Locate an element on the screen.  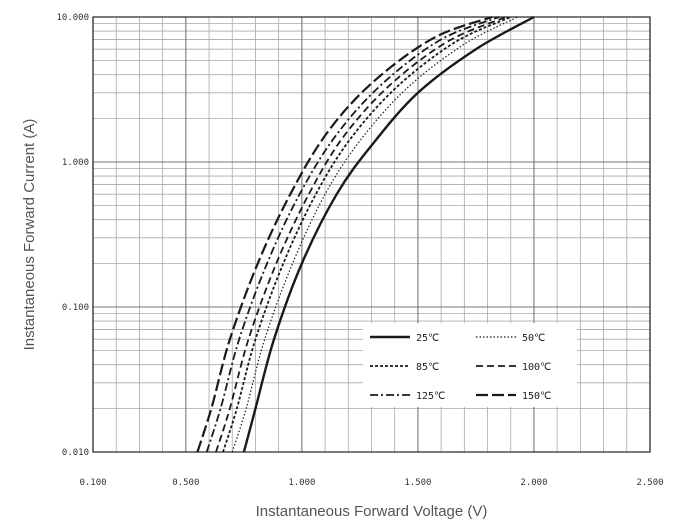
legend-label: 150℃ is located at coordinates (536, 396).